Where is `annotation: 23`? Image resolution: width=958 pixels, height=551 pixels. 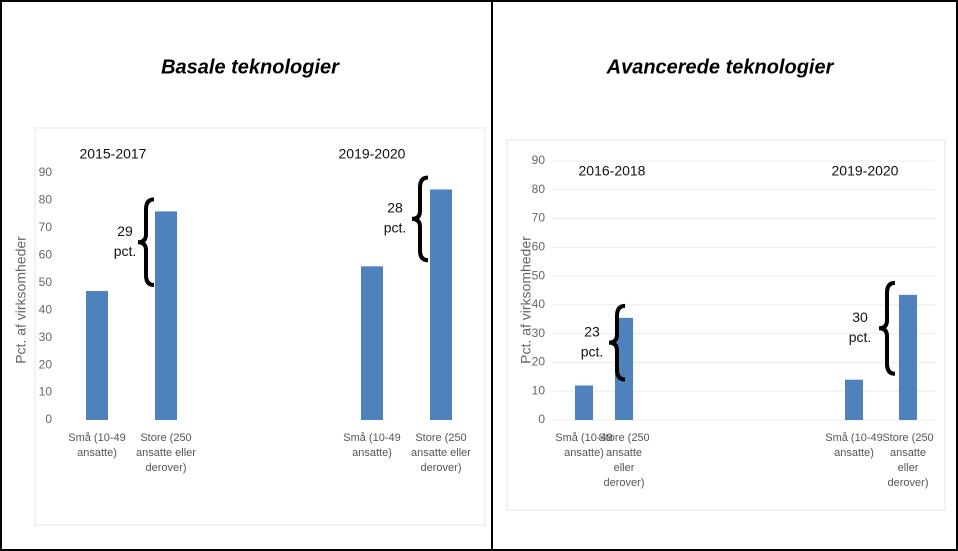
annotation: 23 is located at coordinates (592, 331).